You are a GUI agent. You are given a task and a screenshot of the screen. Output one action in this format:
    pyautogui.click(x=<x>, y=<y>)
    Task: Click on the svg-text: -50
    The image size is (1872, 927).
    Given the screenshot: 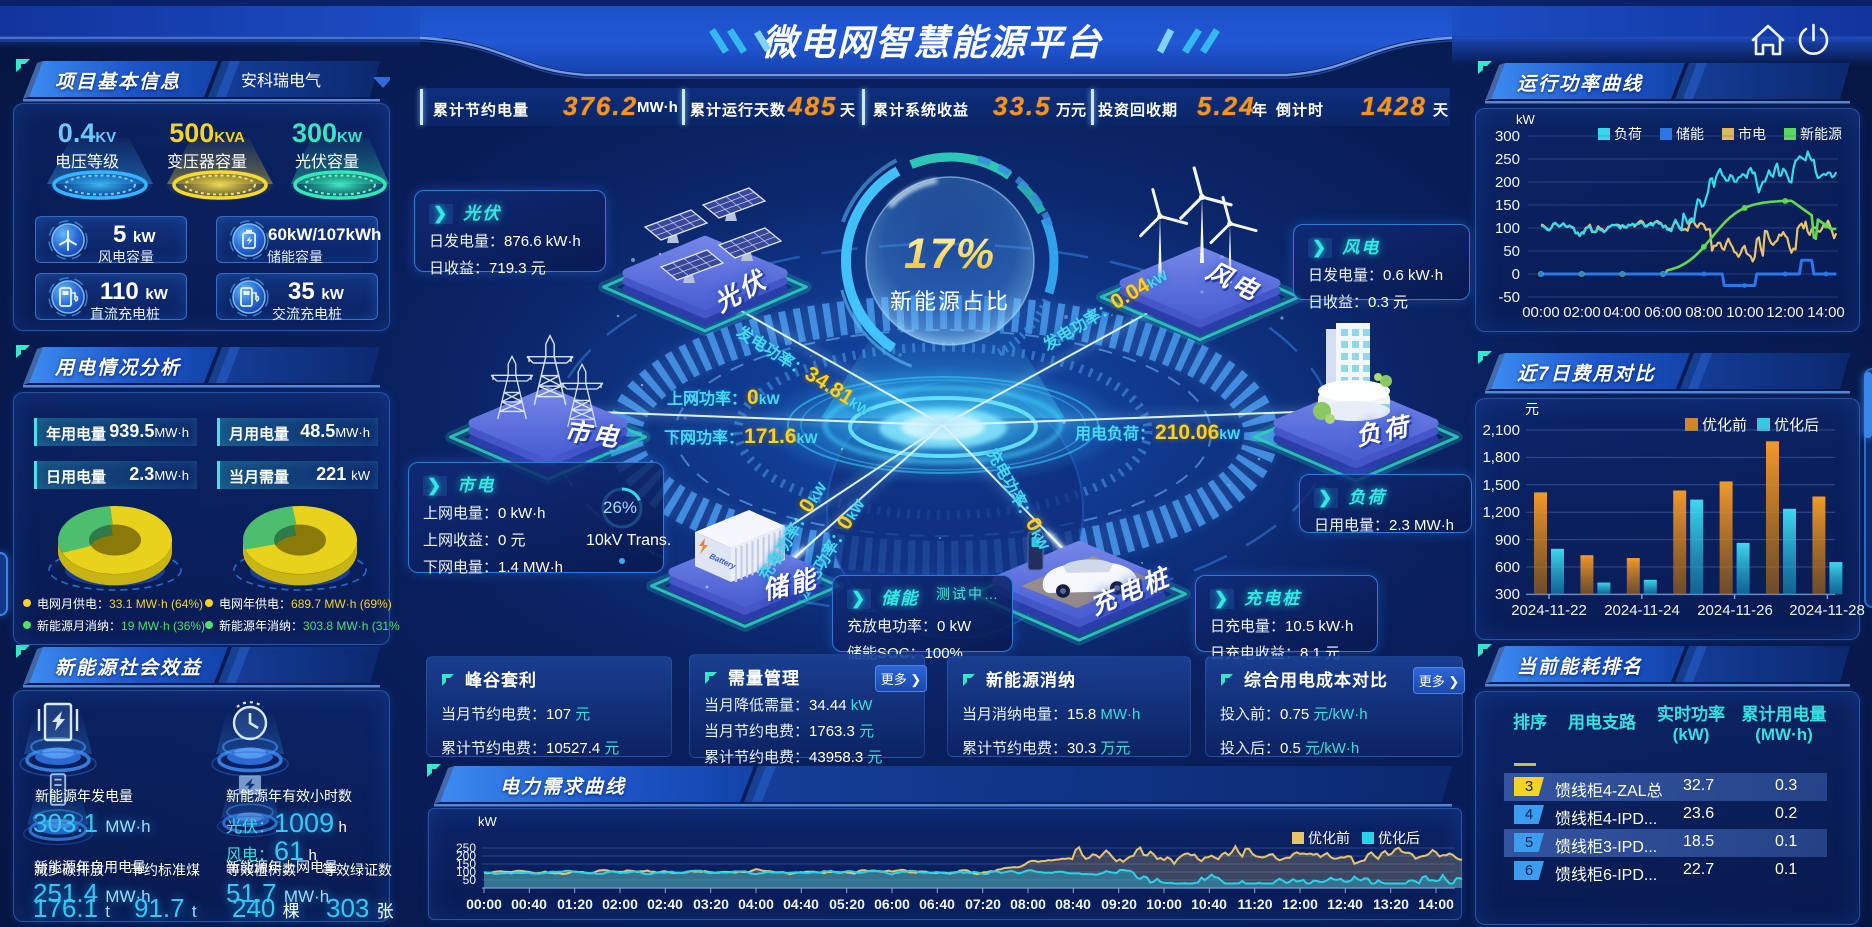 What is the action you would take?
    pyautogui.click(x=1509, y=297)
    